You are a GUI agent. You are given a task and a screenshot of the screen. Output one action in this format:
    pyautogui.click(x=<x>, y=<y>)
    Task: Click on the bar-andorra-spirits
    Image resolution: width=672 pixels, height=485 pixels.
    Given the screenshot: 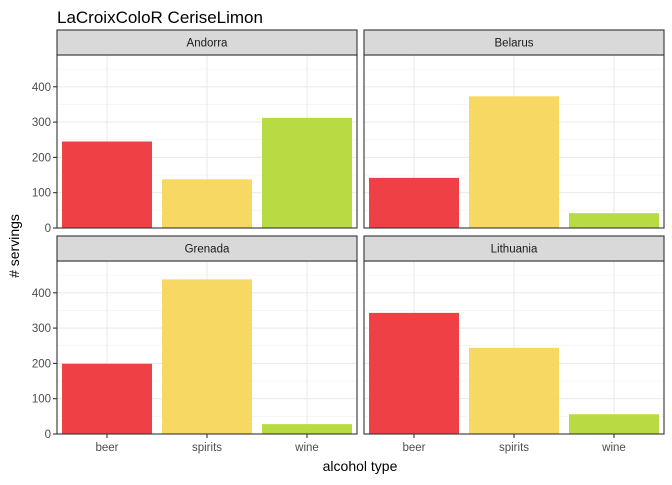 What is the action you would take?
    pyautogui.click(x=207, y=203)
    